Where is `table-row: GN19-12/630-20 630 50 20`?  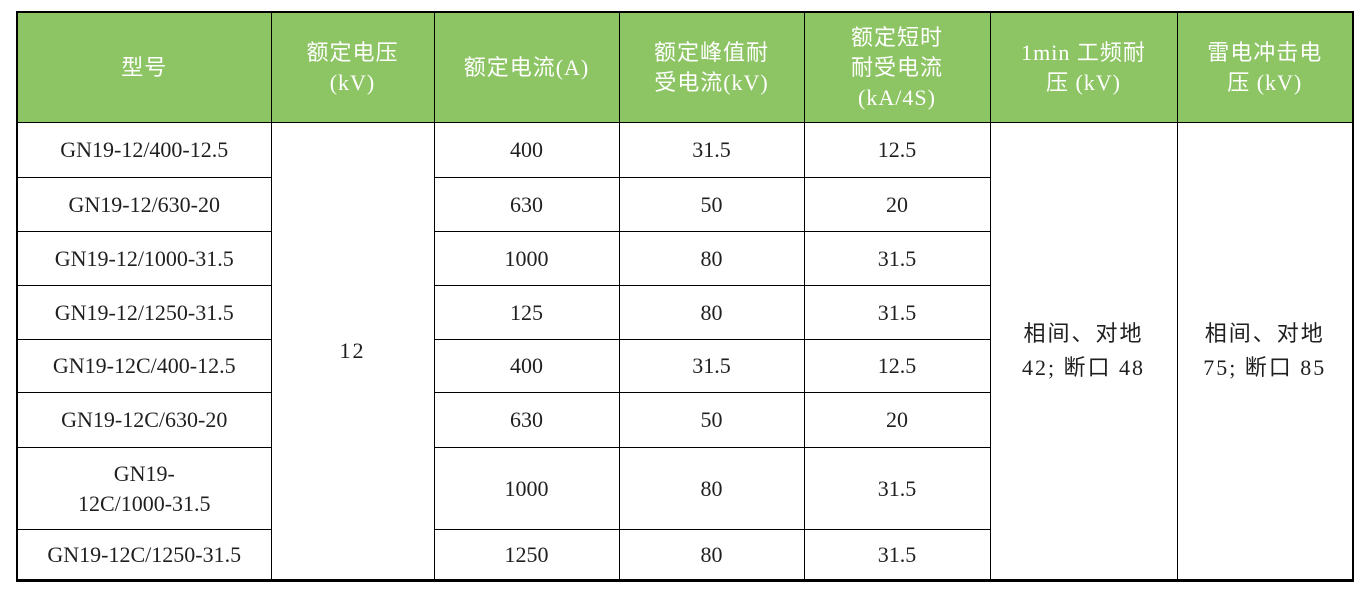
table-row: GN19-12/630-20 630 50 20 is located at coordinates (684, 204).